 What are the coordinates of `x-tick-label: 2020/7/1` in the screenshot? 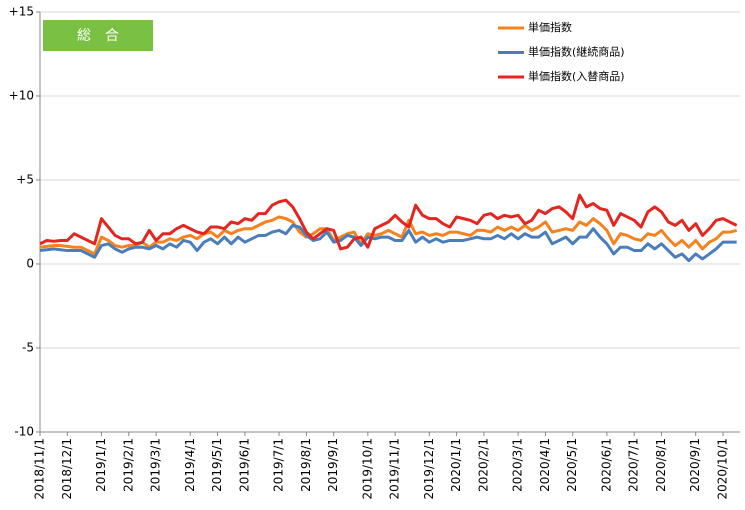 It's located at (634, 465).